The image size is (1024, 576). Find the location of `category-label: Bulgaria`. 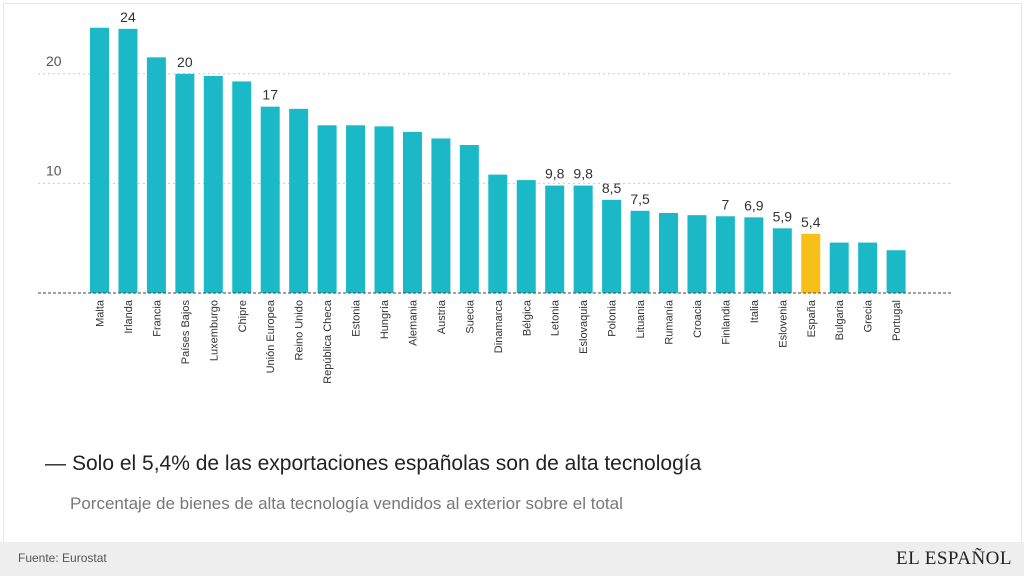

category-label: Bulgaria is located at coordinates (840, 319).